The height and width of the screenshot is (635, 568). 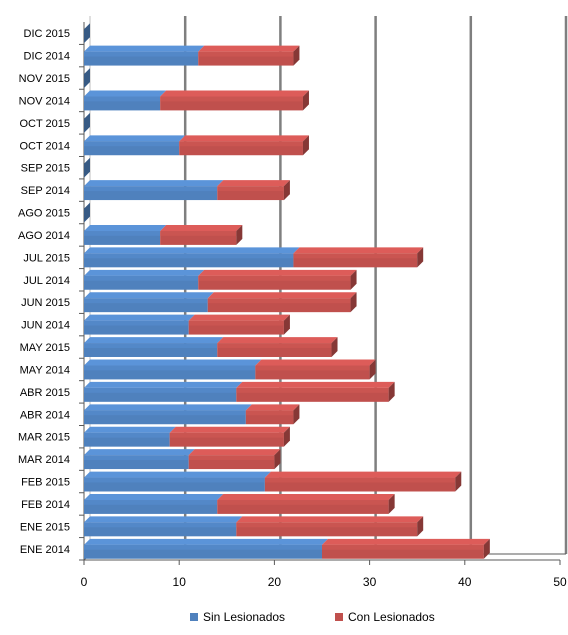 I want to click on y-tick-label: FEB 2015, so click(x=45, y=483).